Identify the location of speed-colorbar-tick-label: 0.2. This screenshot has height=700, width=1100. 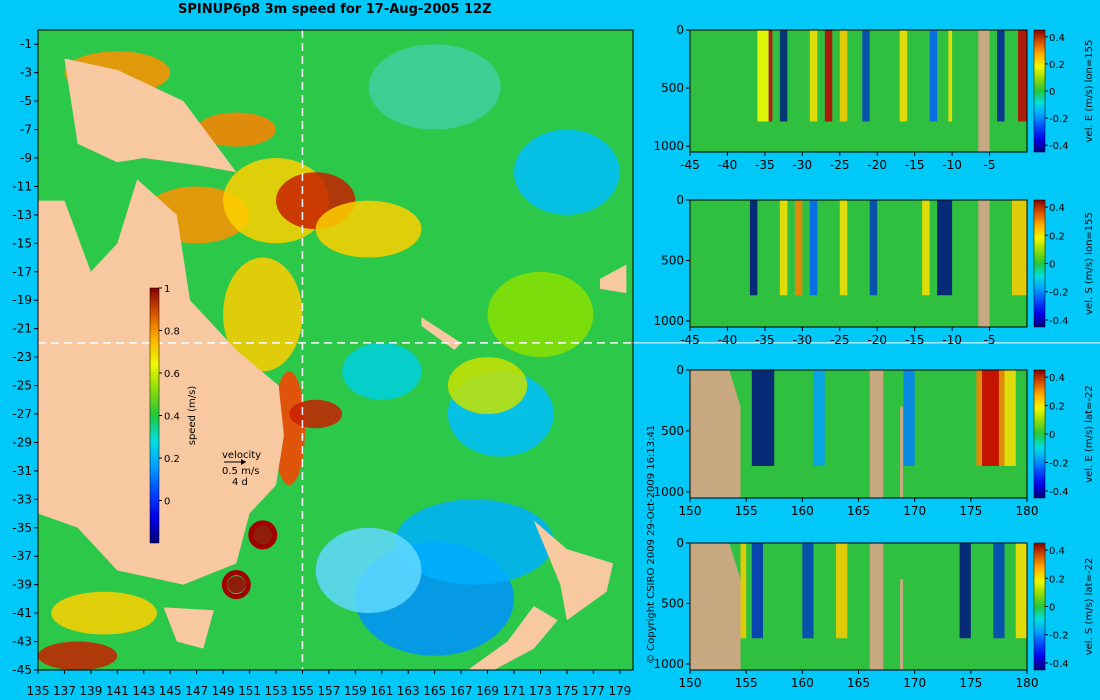
(172, 459).